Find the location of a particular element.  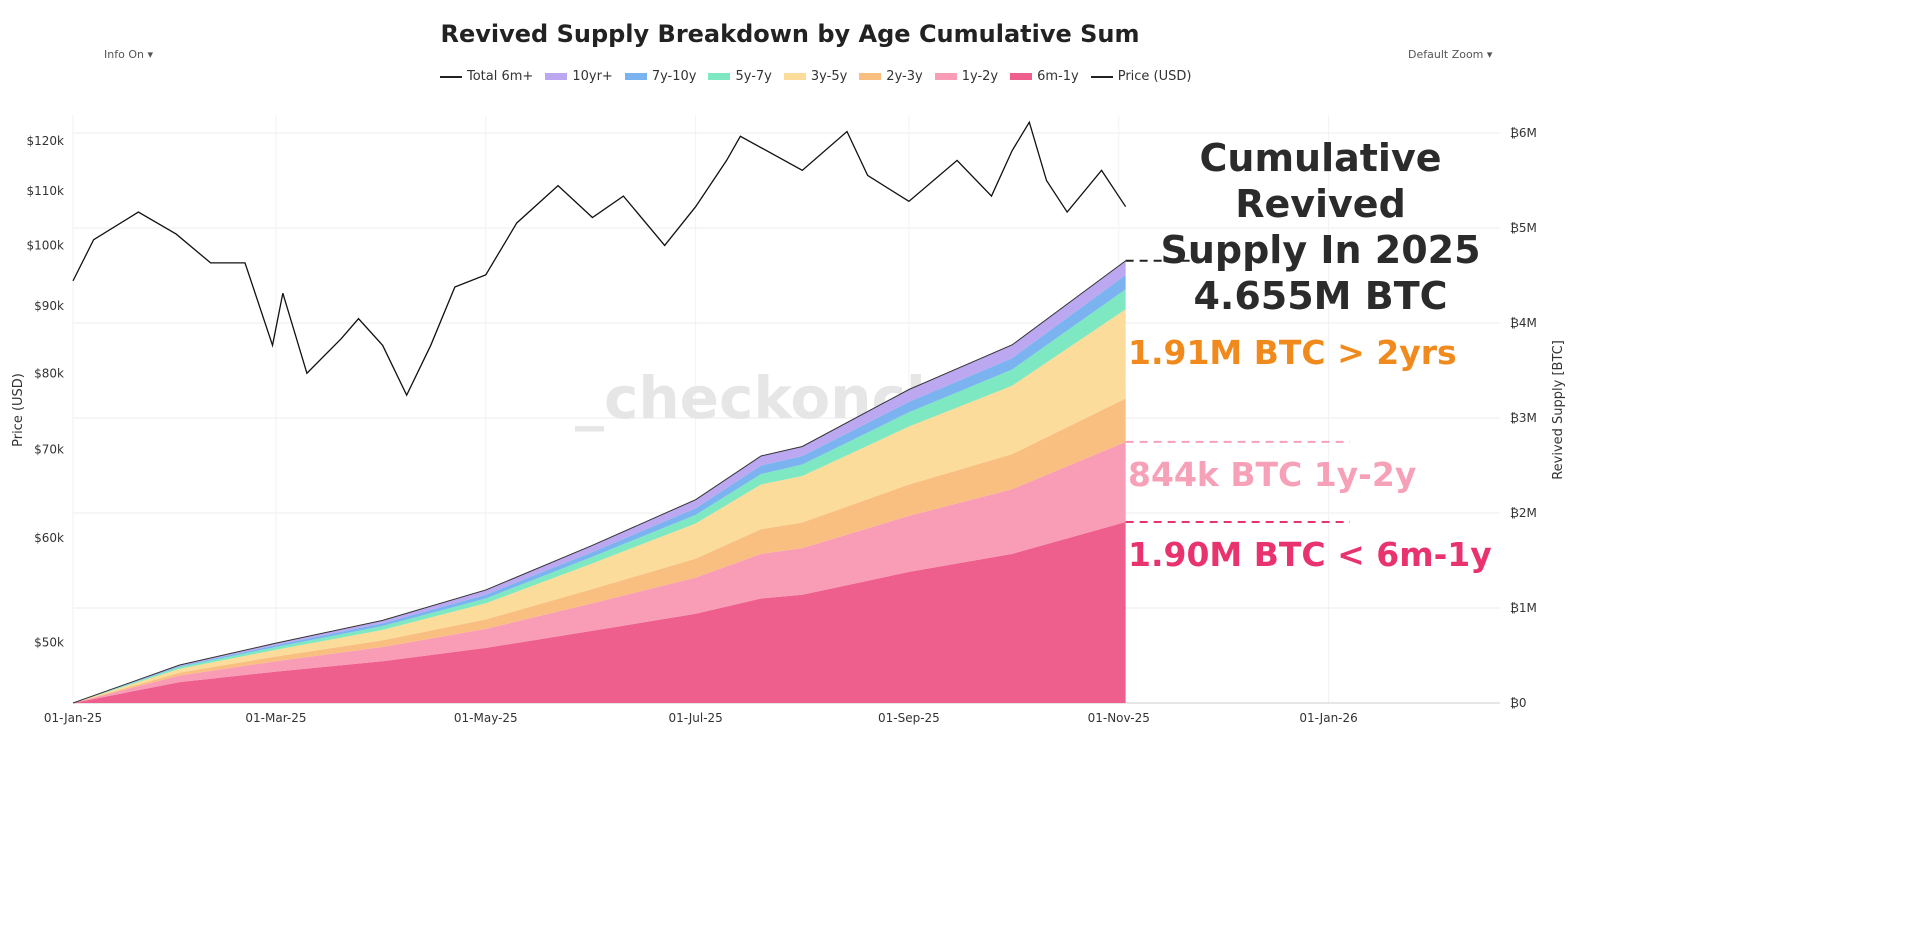

left-tick-label: $80k is located at coordinates (49, 373).